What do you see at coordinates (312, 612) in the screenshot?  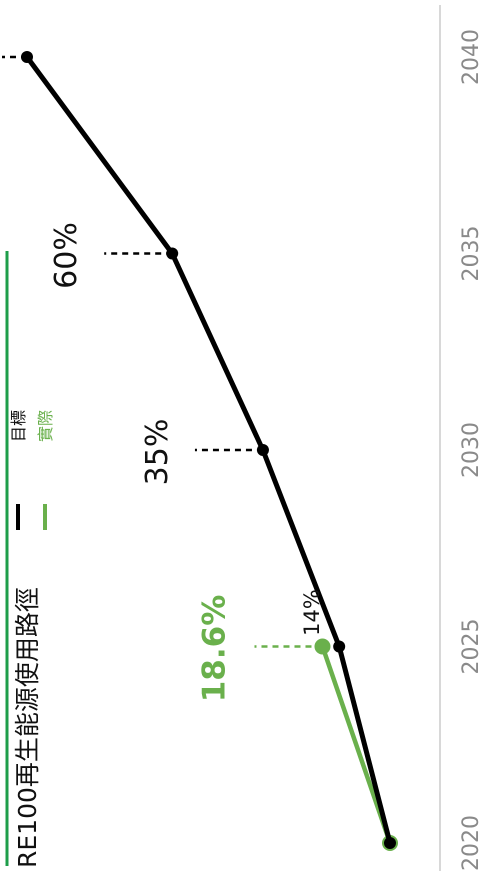 I see `data-label-target-2025: 14%` at bounding box center [312, 612].